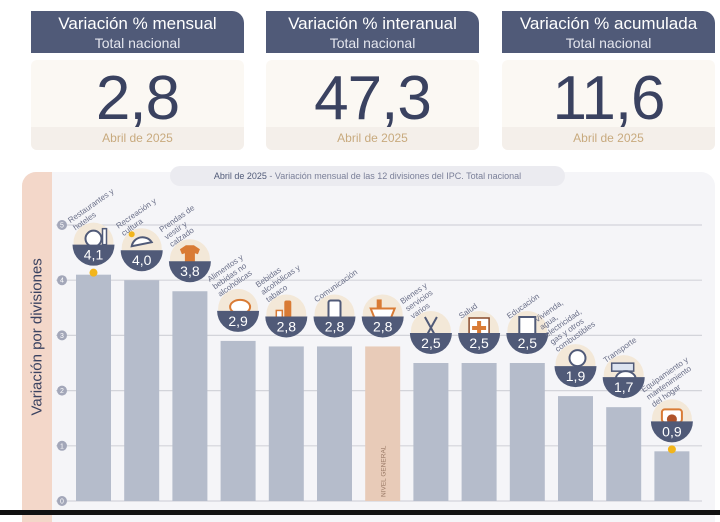  I want to click on max-marker, so click(93, 272).